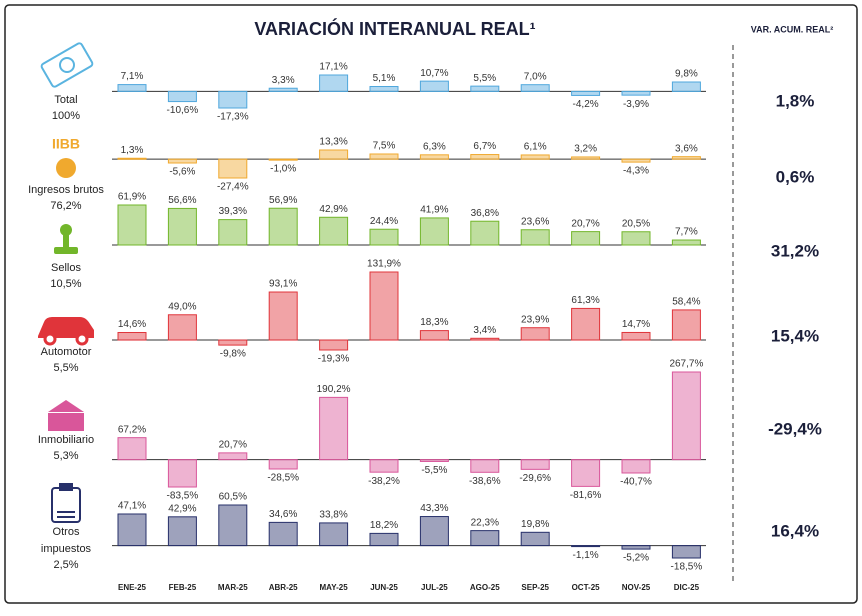 This screenshot has width=862, height=616. I want to click on x-tick-label: SEP-25, so click(535, 587).